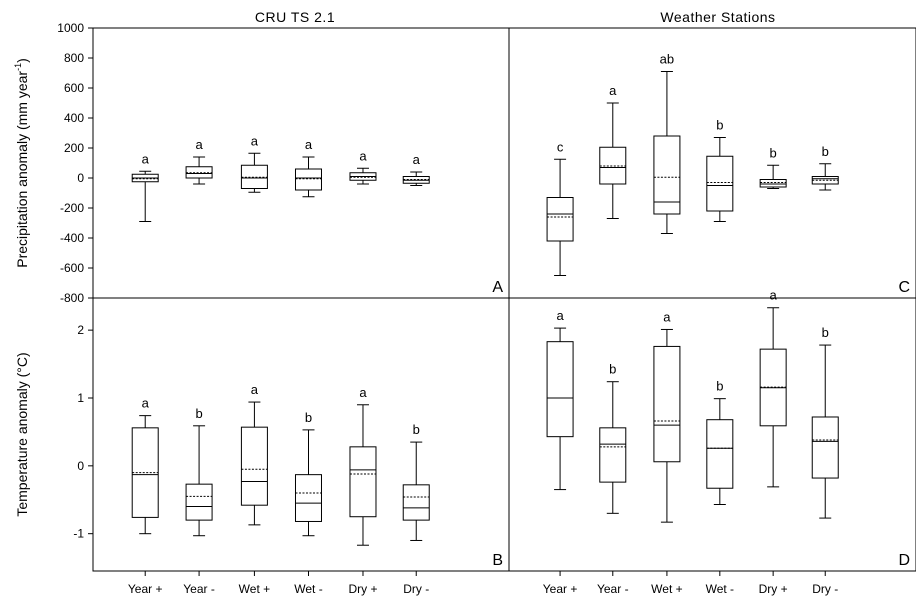  I want to click on y-tick-label: -600, so click(72, 268).